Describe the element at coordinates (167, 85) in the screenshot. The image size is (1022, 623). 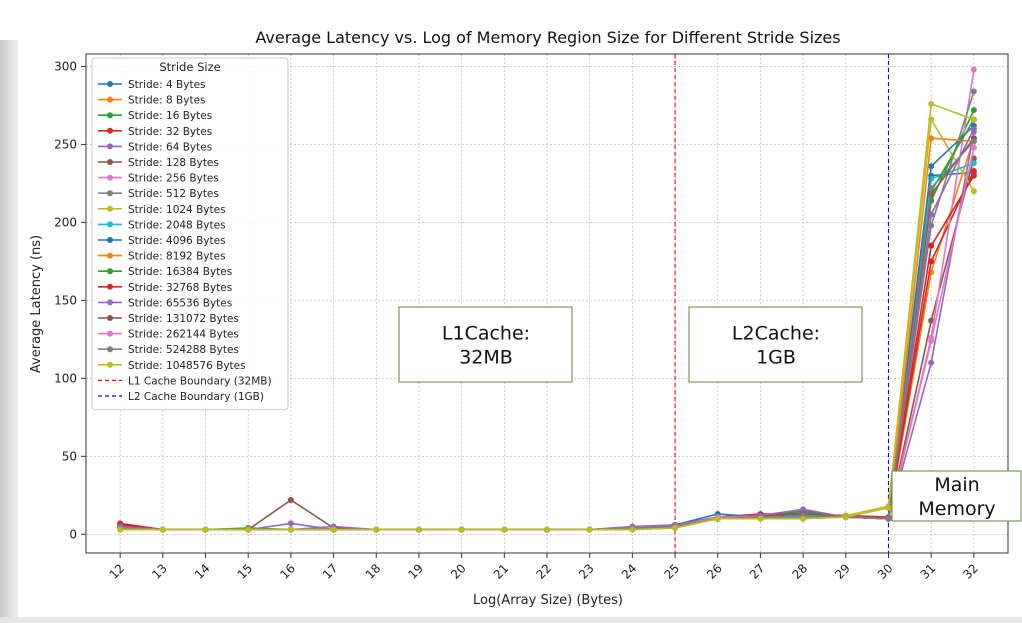
I see `legend-entry: Stride: 4 Bytes` at that location.